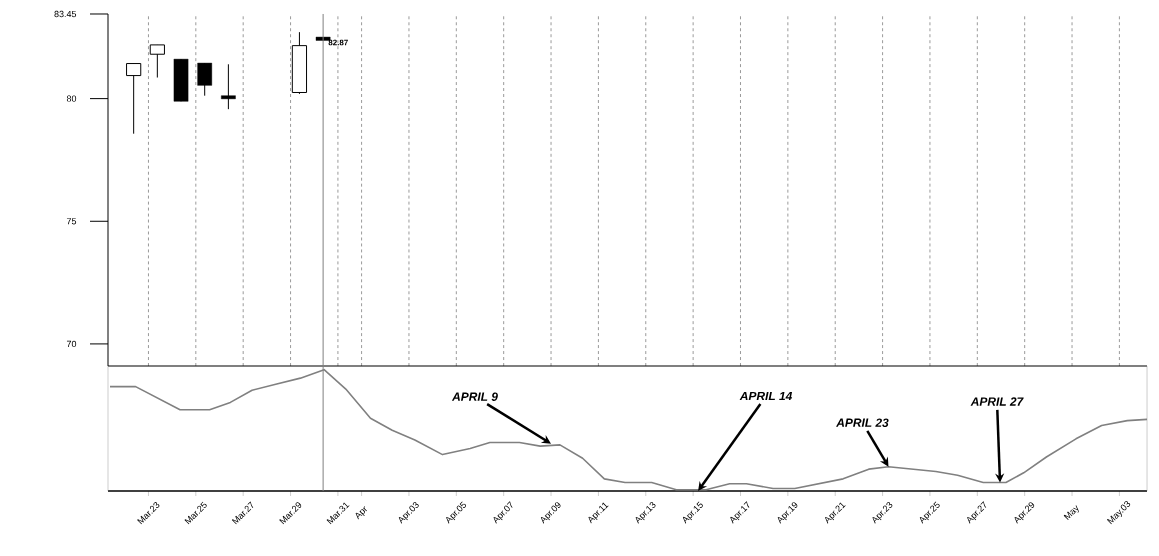 The width and height of the screenshot is (1159, 556). Describe the element at coordinates (71, 221) in the screenshot. I see `y-tick-label: 75` at that location.